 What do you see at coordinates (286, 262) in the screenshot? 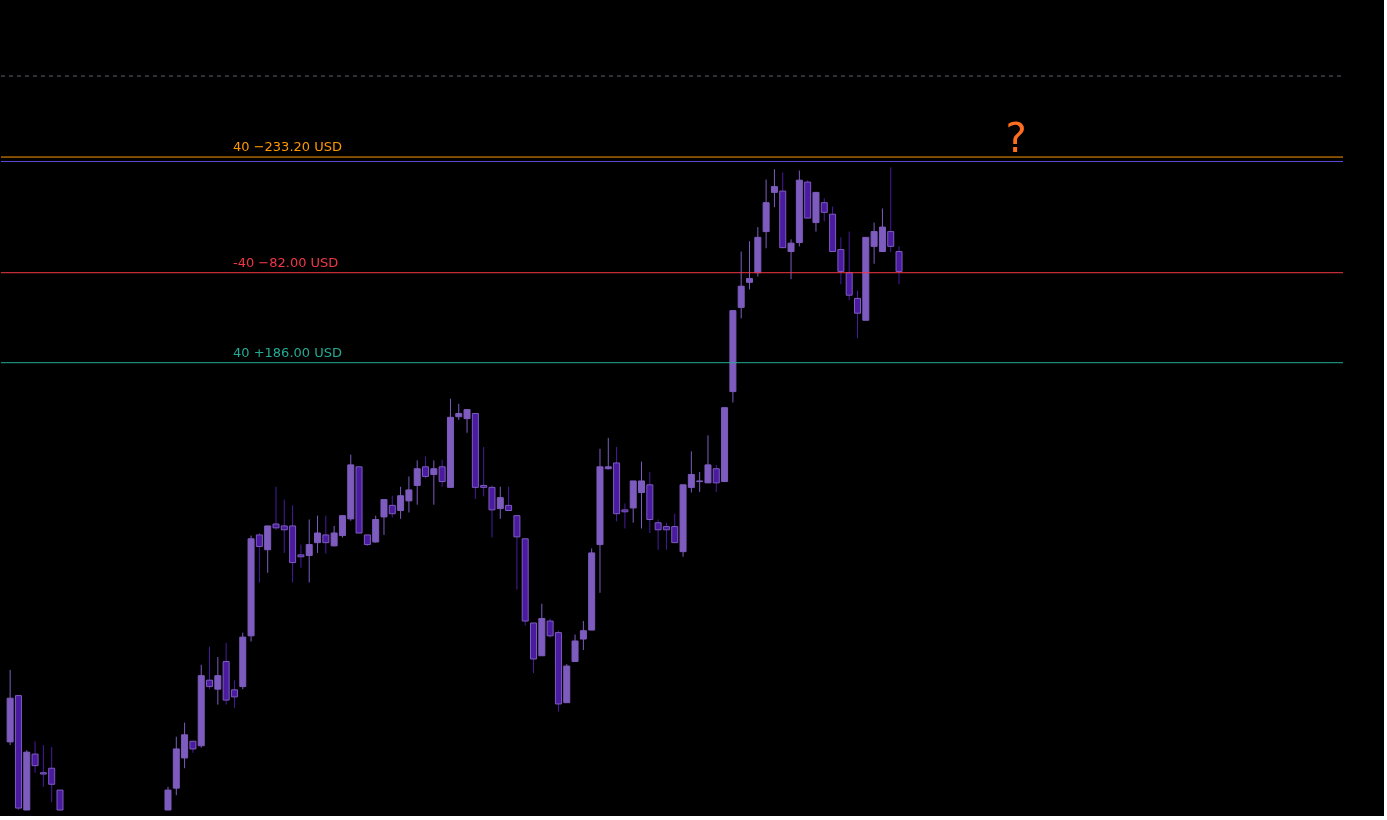
I see `ref-line-label: -40 −82.00 USD` at bounding box center [286, 262].